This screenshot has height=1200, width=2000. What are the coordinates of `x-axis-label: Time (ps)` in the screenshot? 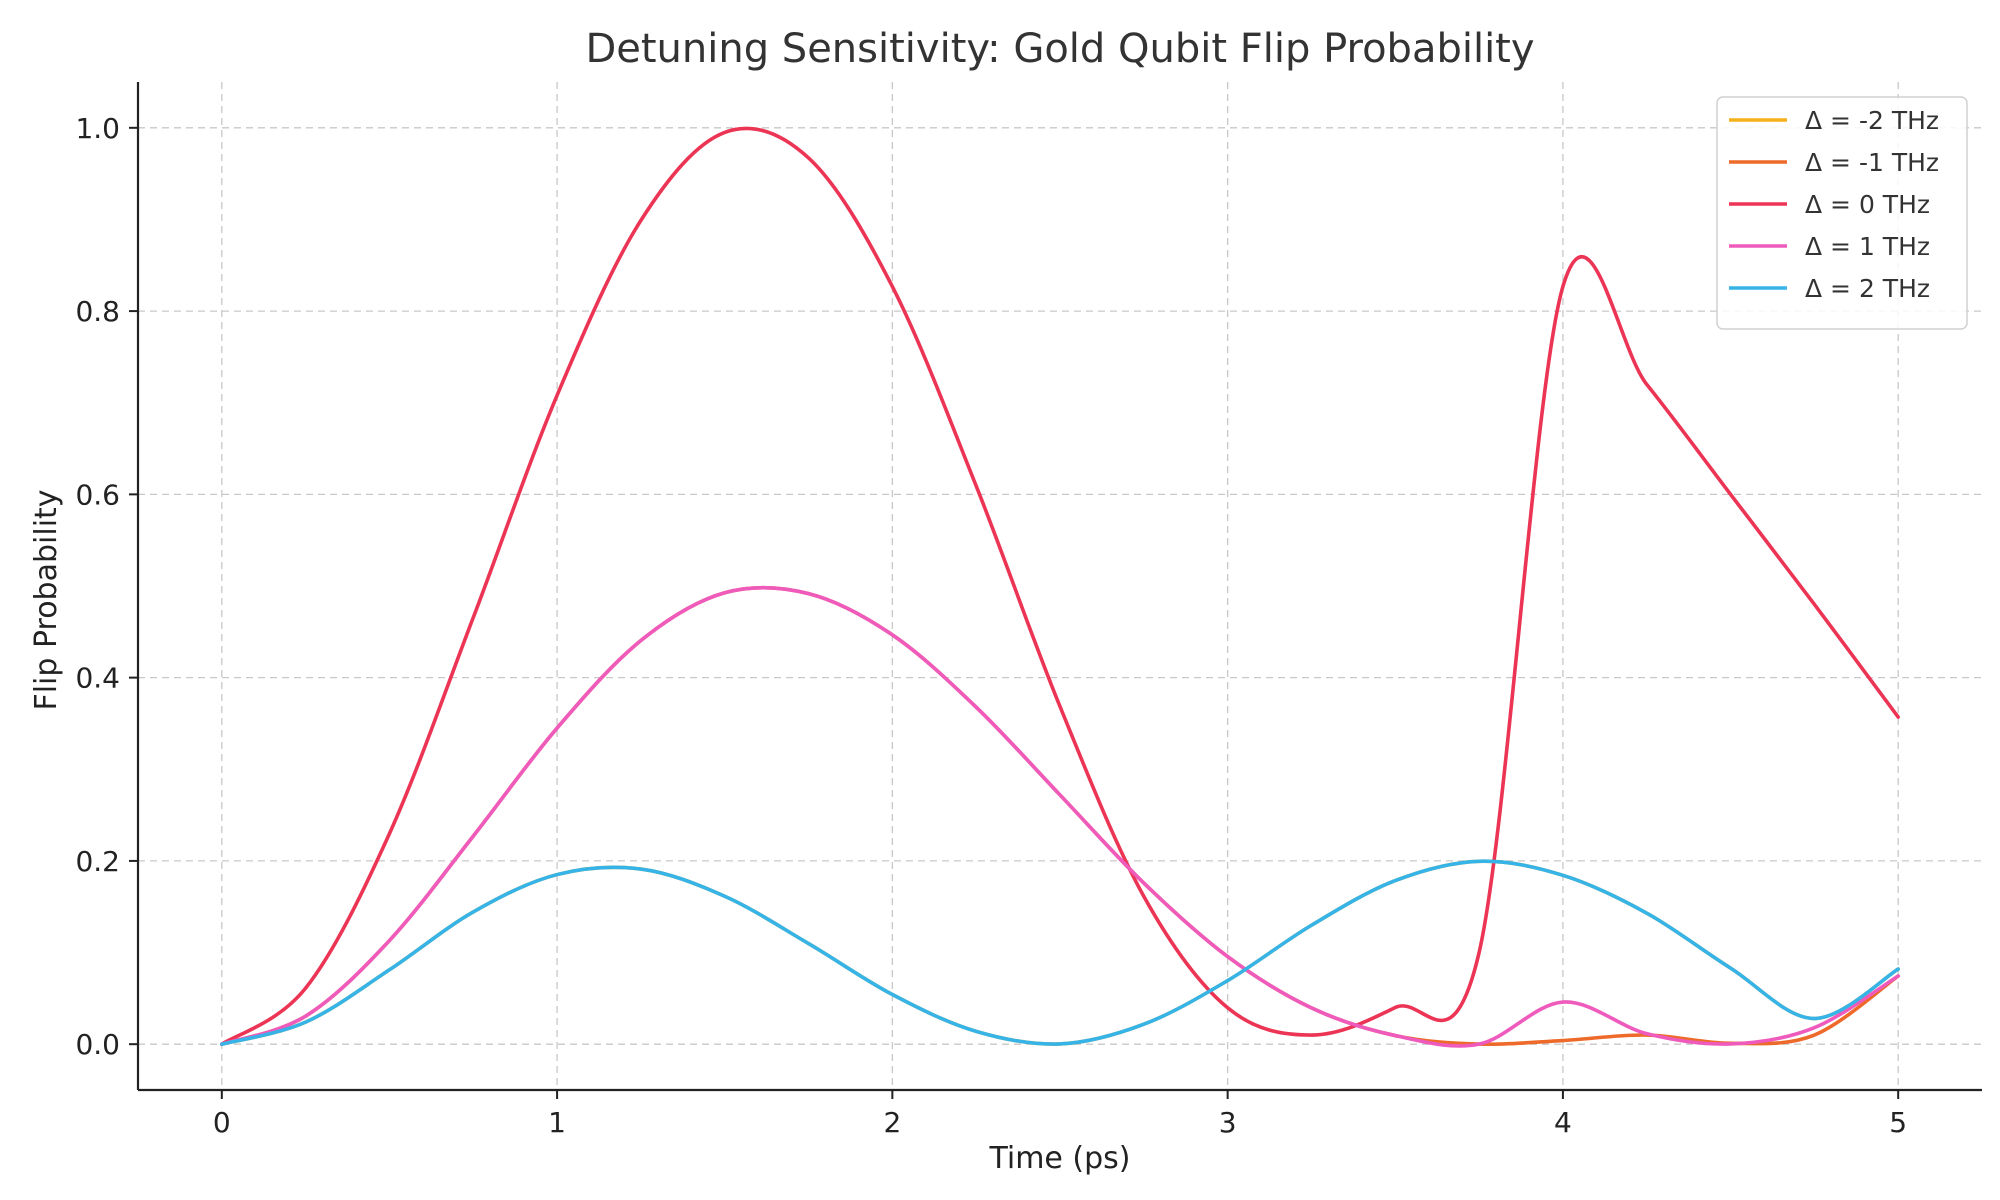 It's located at (1059, 1158).